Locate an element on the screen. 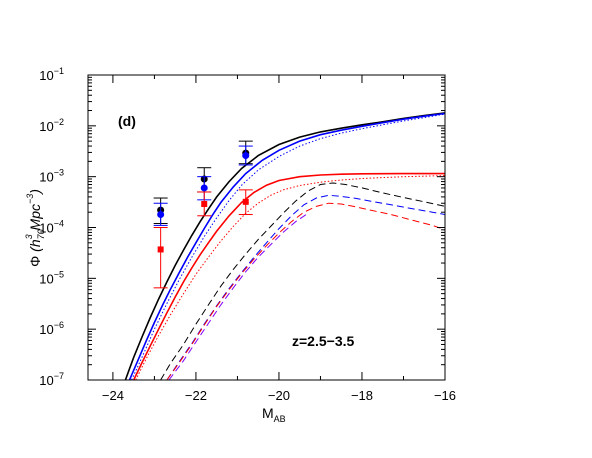 The image size is (592, 458). y-tick-label: 10⁻² is located at coordinates (51, 125).